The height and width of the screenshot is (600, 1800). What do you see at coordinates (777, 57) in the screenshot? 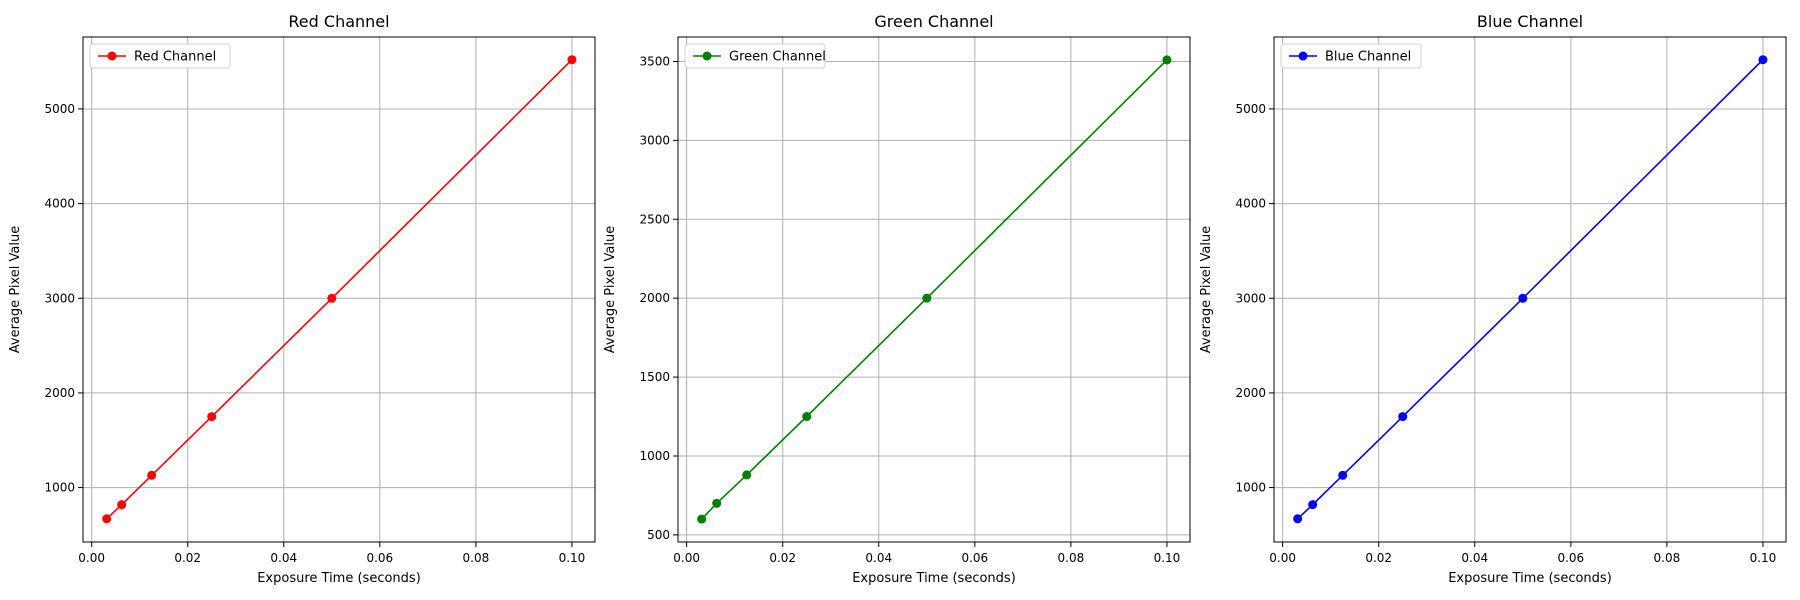
I see `legend-label: Green Channel` at bounding box center [777, 57].